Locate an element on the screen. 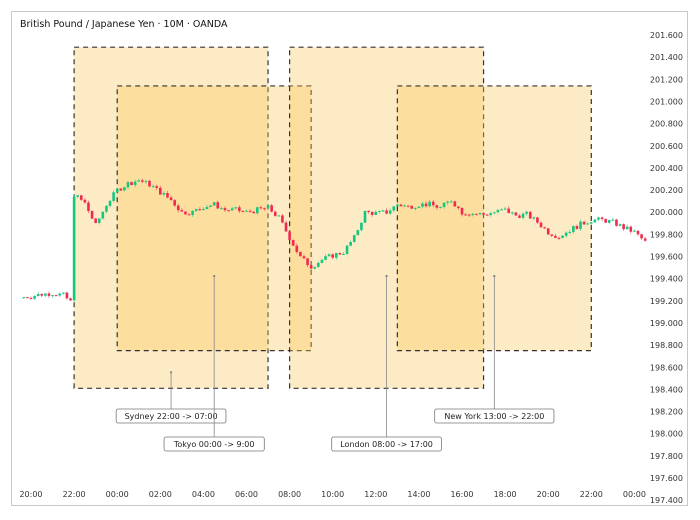  y-tick-label: 199.000 is located at coordinates (666, 323).